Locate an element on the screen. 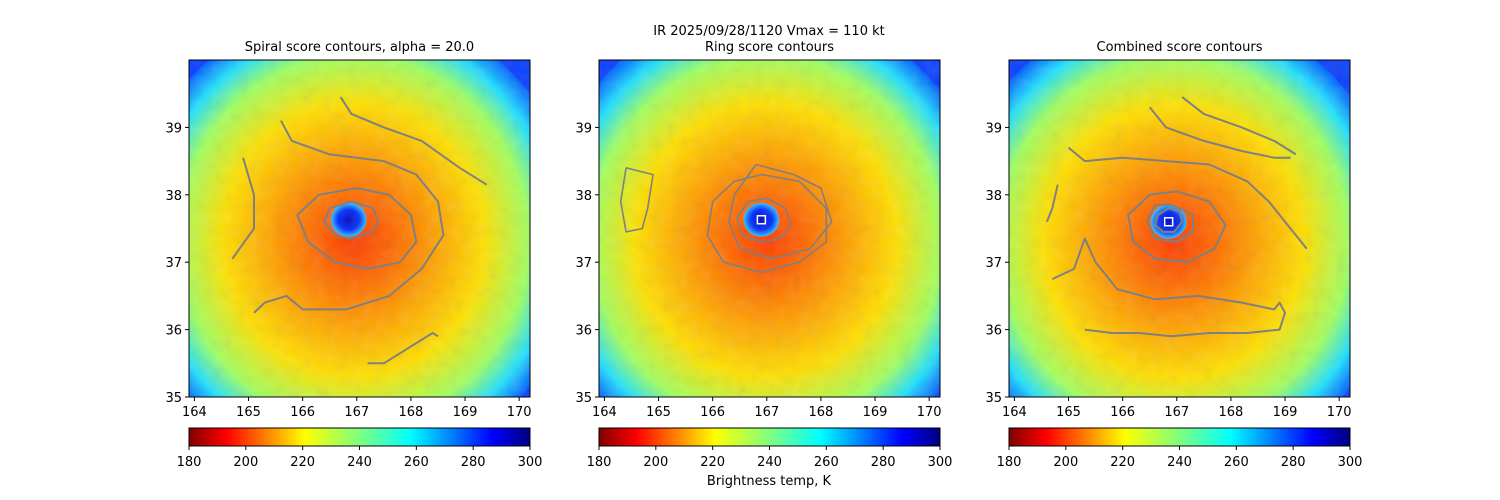  suptitle: IR 2025/09/28/1120 Vmax = 110 kt is located at coordinates (768, 31).